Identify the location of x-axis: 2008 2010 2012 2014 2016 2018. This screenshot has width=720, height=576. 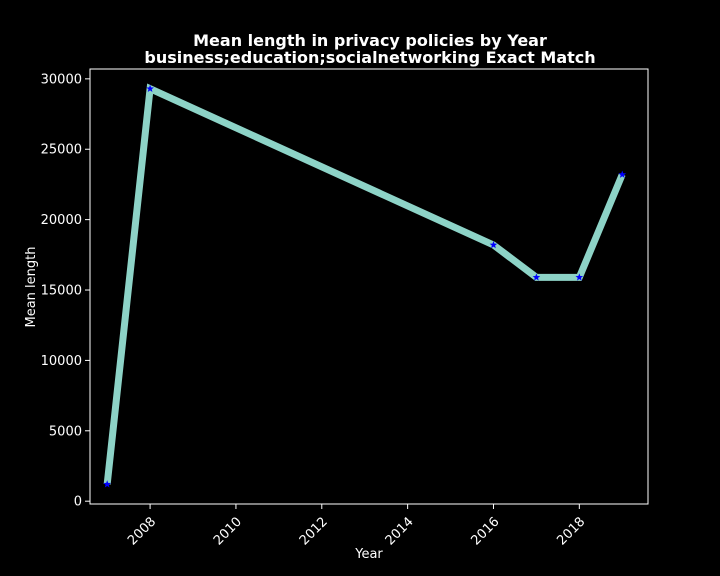
(356, 526).